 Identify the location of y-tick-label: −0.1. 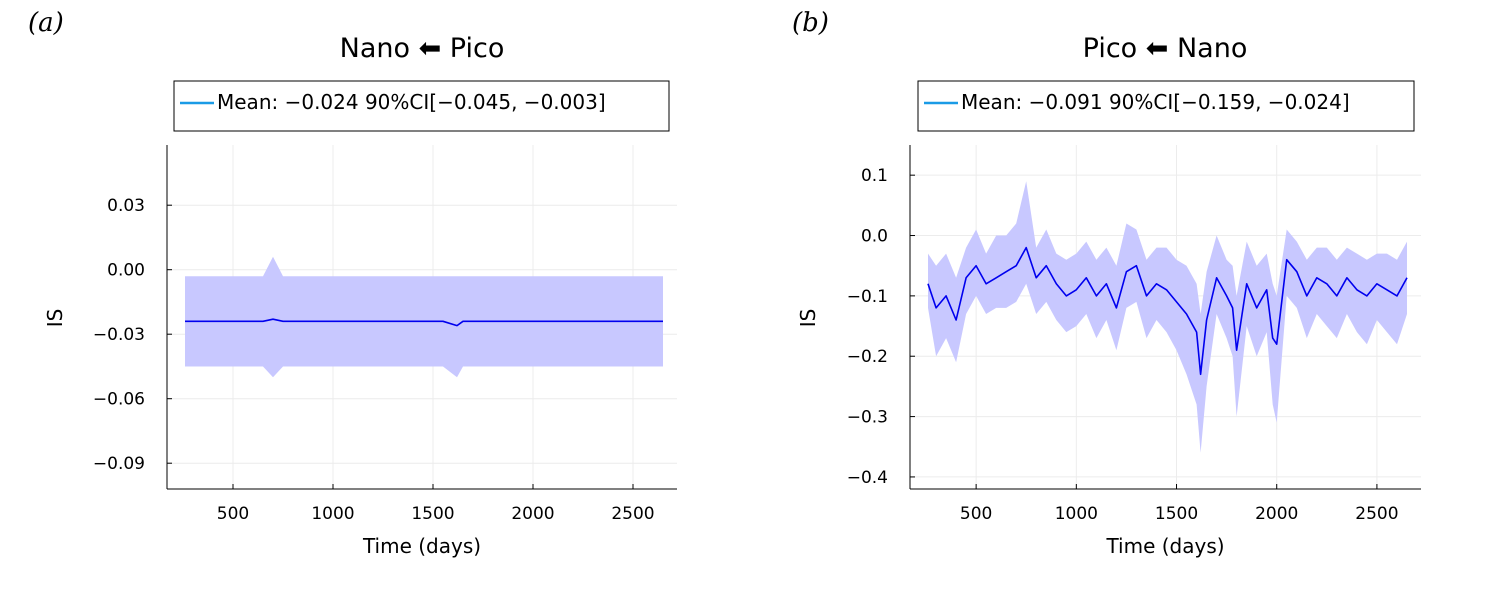
(867, 297).